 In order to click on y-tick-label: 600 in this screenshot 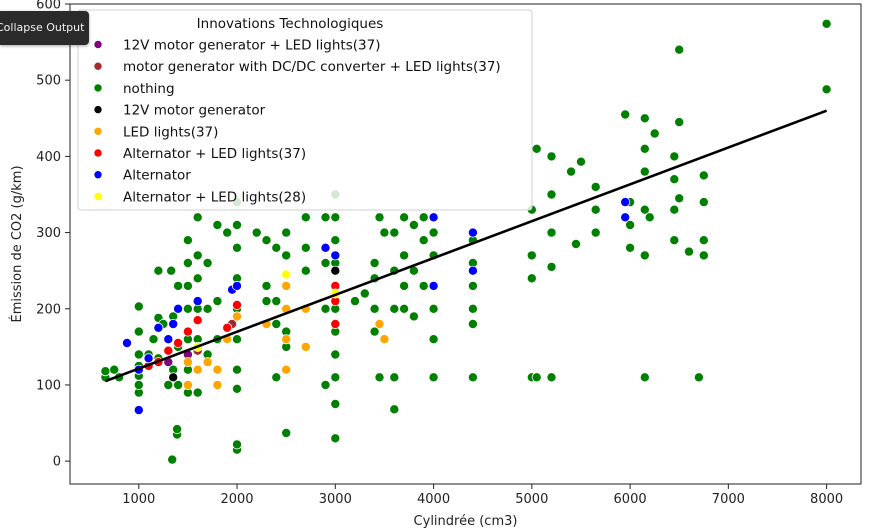, I will do `click(48, 6)`.